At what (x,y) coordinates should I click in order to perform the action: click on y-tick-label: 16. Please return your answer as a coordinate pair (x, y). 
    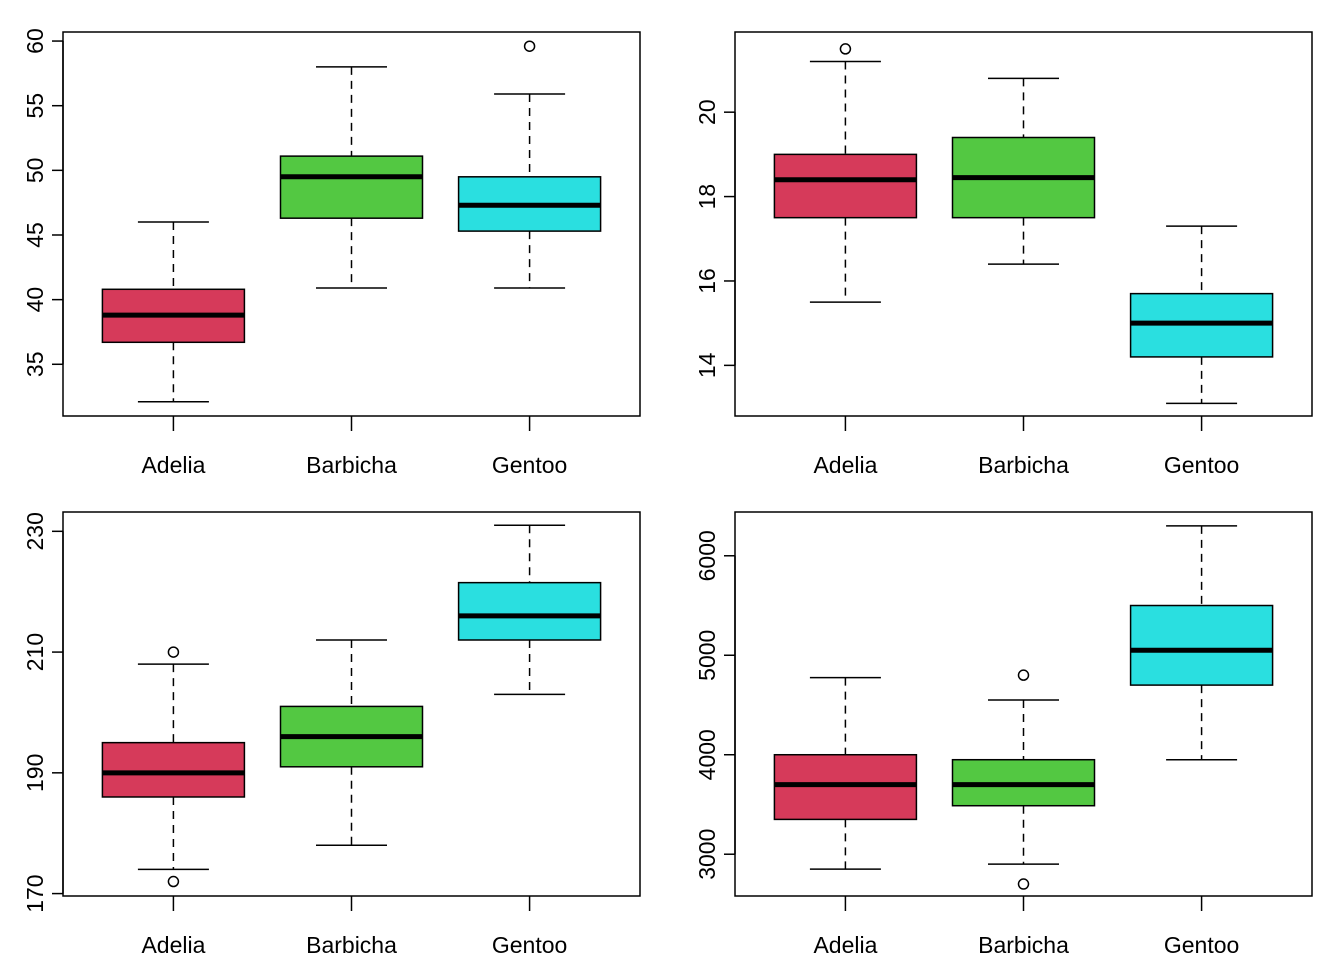
    Looking at the image, I should click on (707, 281).